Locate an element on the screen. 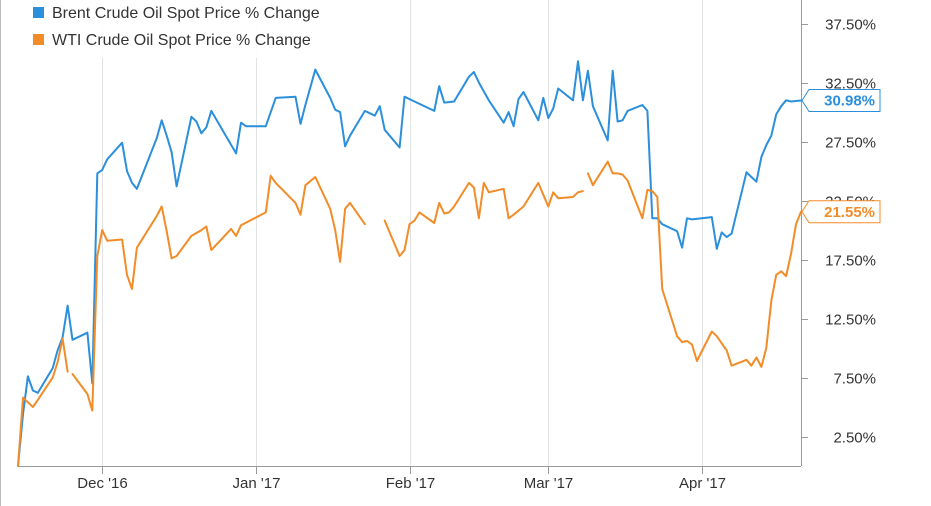 The width and height of the screenshot is (931, 506). y-tick-label: 12.50% is located at coordinates (850, 320).